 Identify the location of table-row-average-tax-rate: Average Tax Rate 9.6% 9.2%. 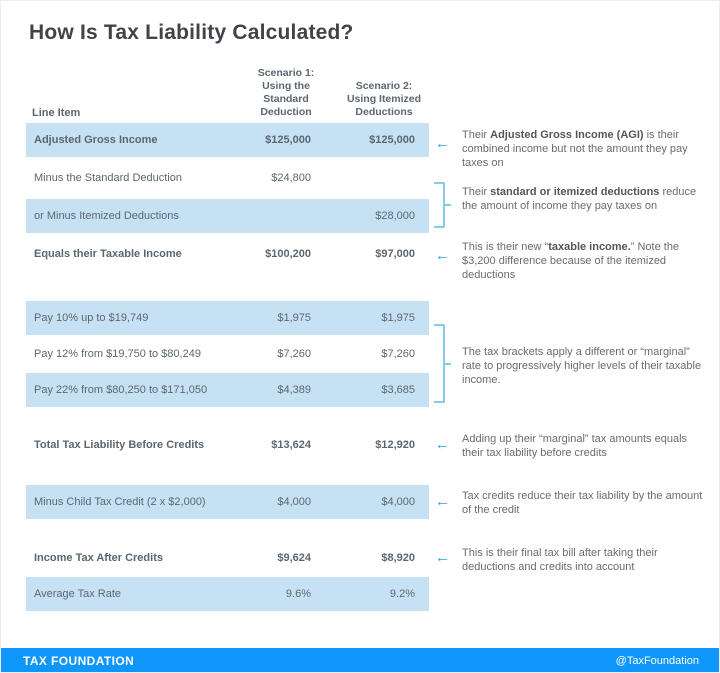
(227, 594).